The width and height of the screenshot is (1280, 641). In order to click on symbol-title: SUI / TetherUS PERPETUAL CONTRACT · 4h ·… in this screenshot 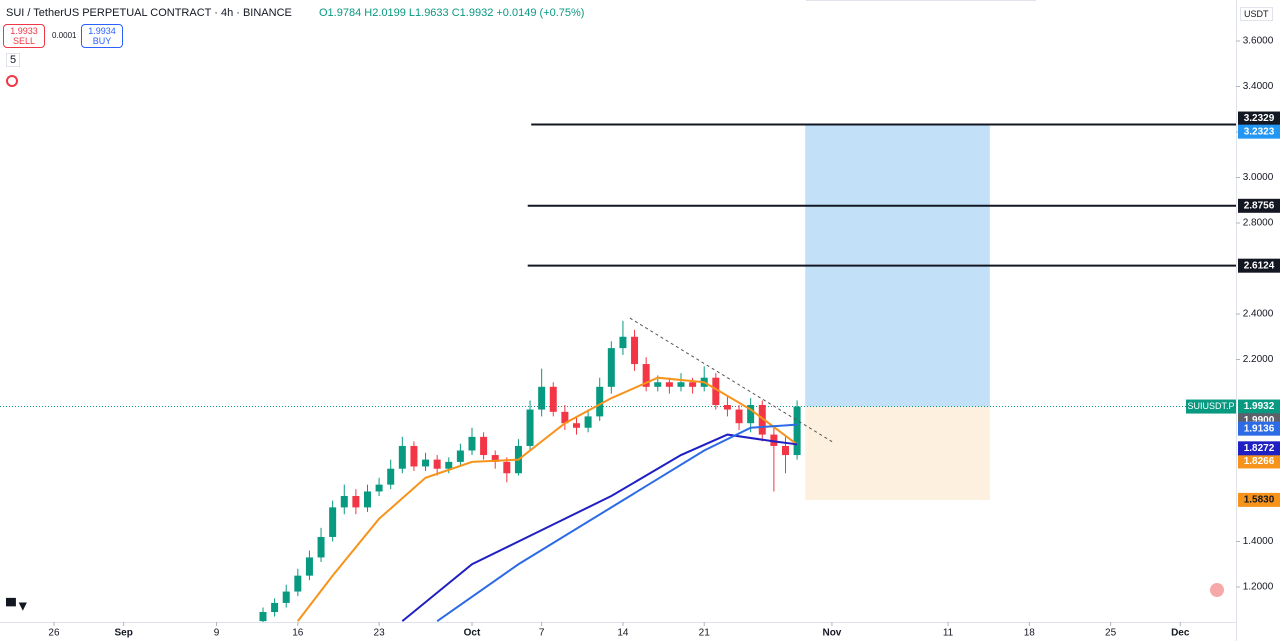, I will do `click(149, 13)`.